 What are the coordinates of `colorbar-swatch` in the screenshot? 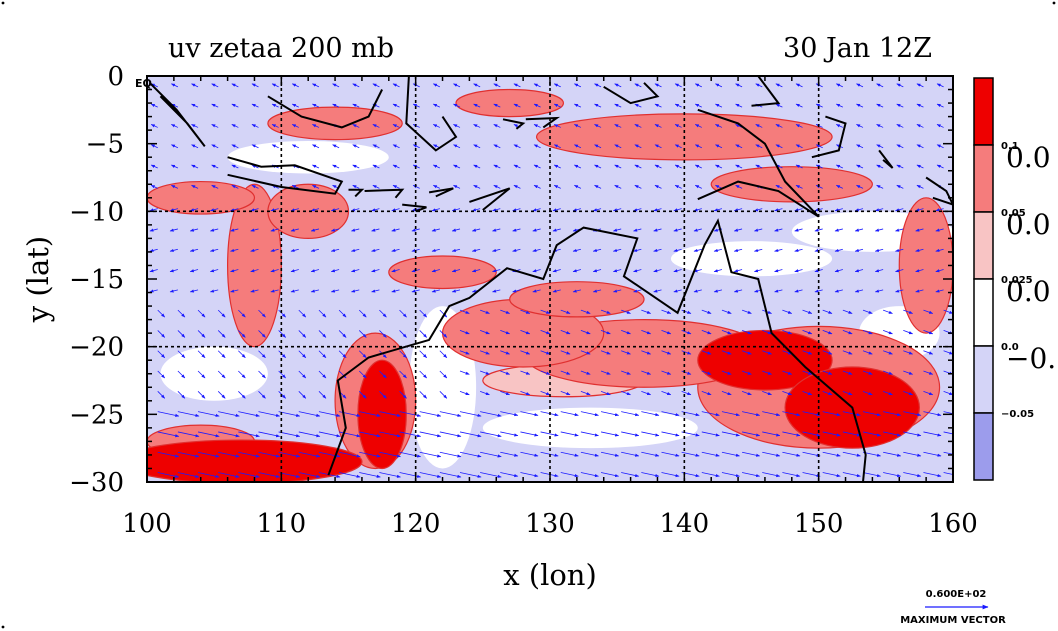 It's located at (983, 178).